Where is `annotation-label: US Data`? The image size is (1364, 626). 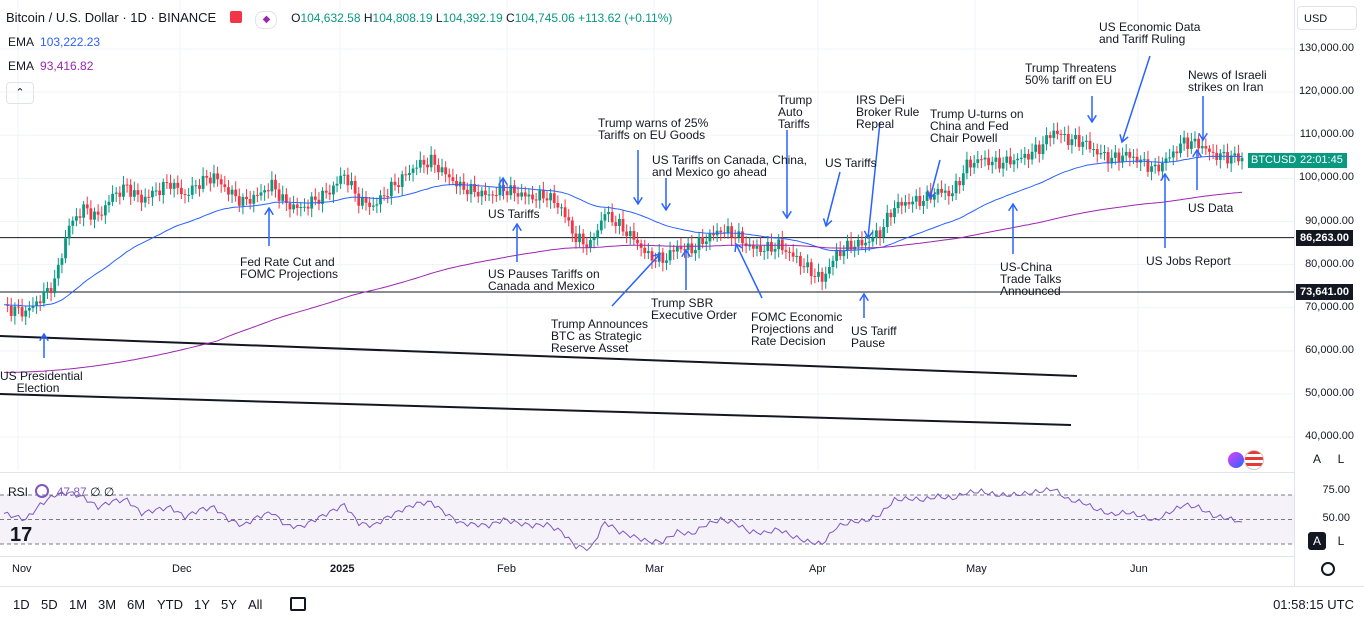 annotation-label: US Data is located at coordinates (1211, 208).